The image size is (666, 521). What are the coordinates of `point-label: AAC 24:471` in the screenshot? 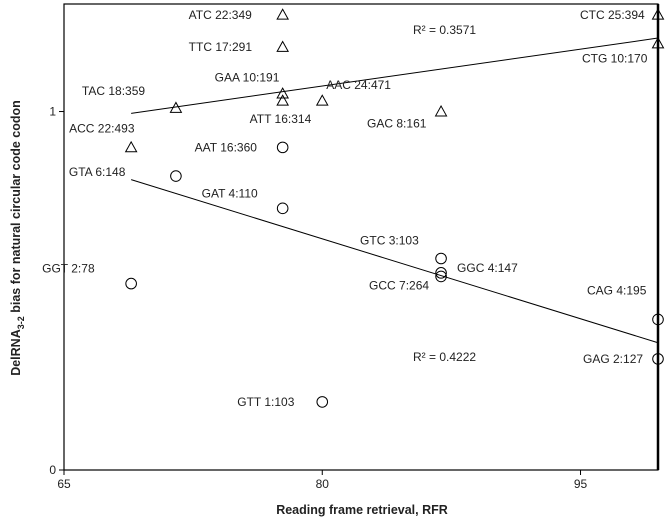 It's located at (358, 85).